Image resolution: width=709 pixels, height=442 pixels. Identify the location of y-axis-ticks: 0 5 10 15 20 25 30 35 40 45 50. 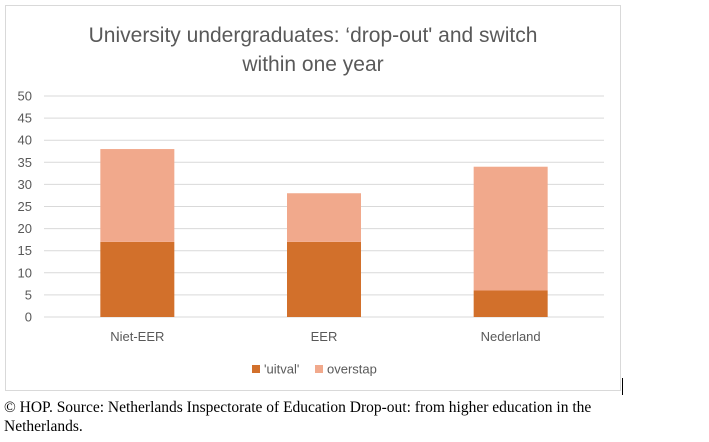
(25, 207).